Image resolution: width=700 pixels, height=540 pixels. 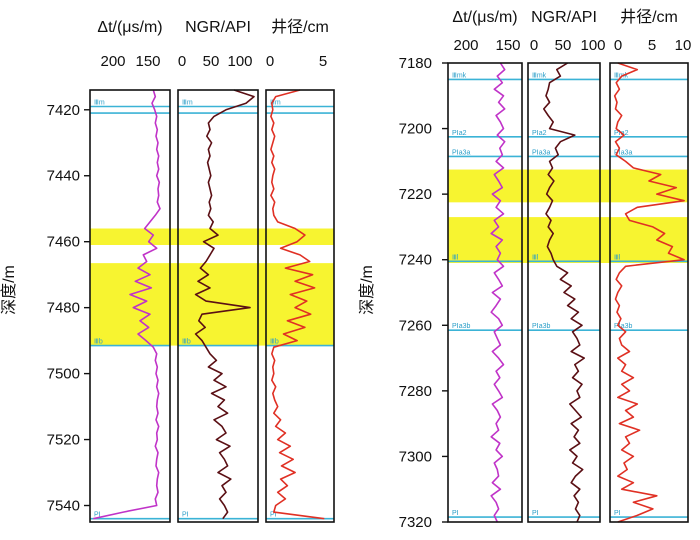 I want to click on panel-right-track-1-header: Δt/(μs/m), so click(x=484, y=17).